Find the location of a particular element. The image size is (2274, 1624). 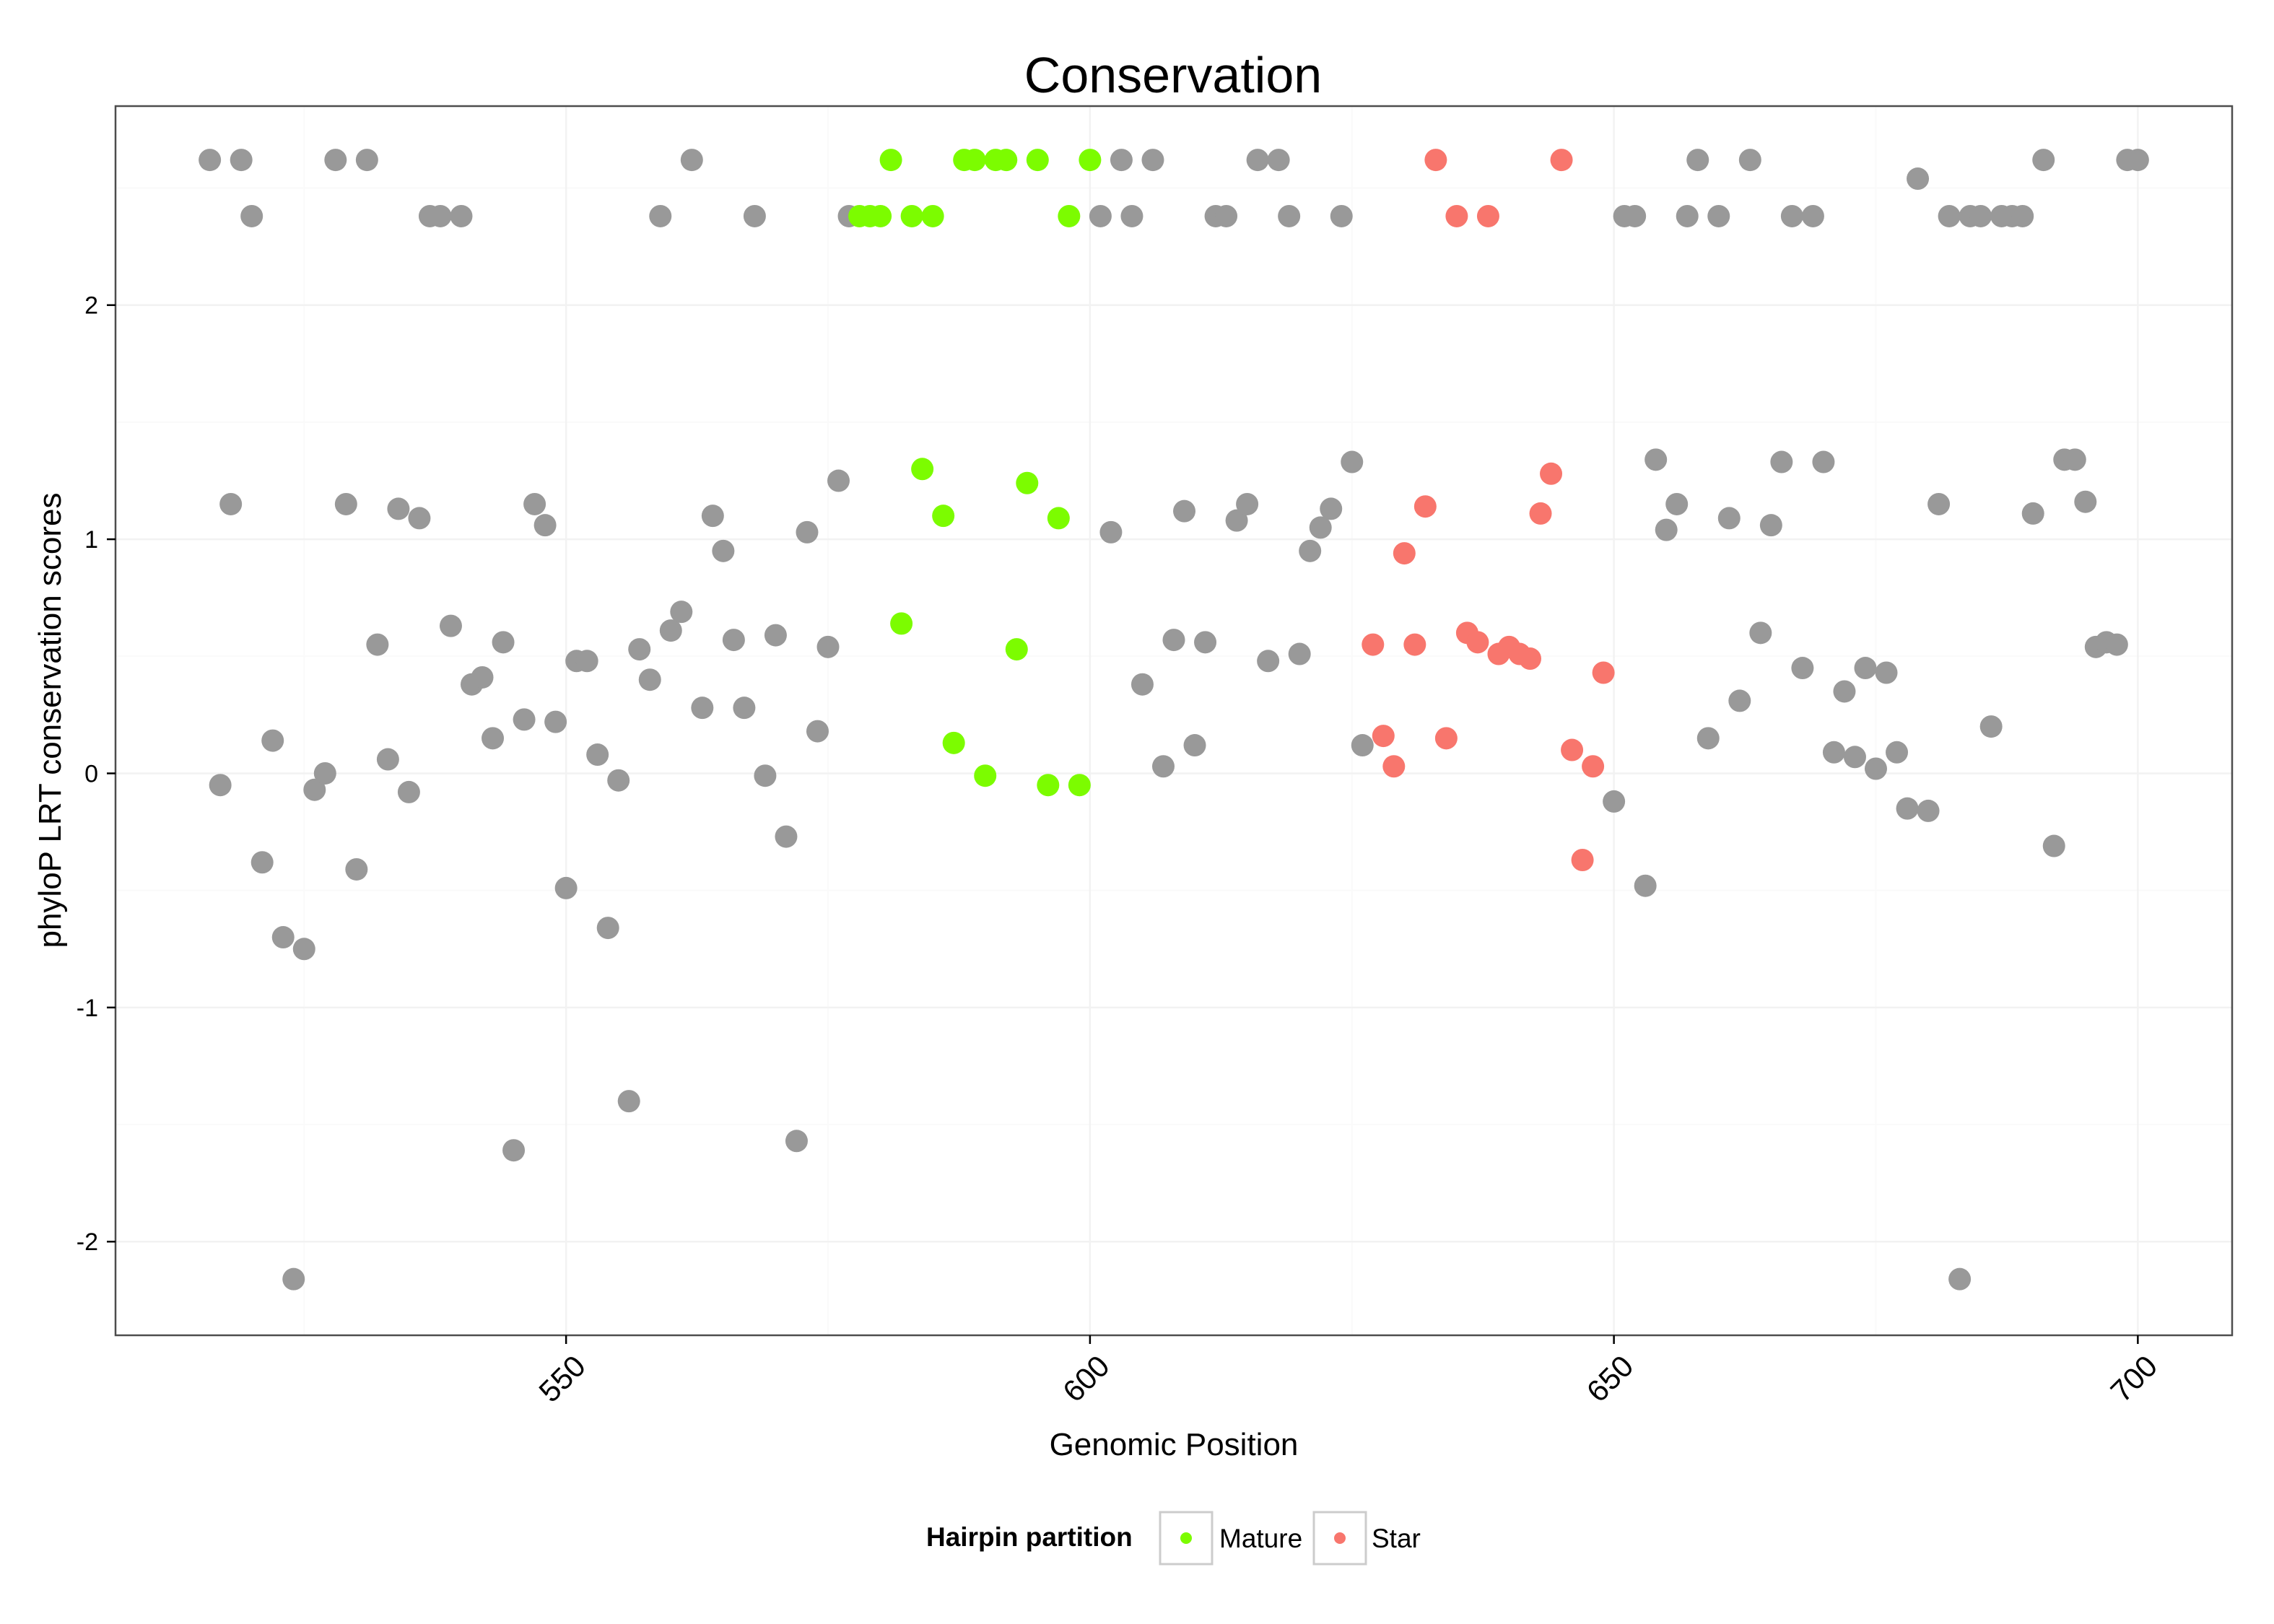

chart-title: Conservation is located at coordinates (1173, 75).